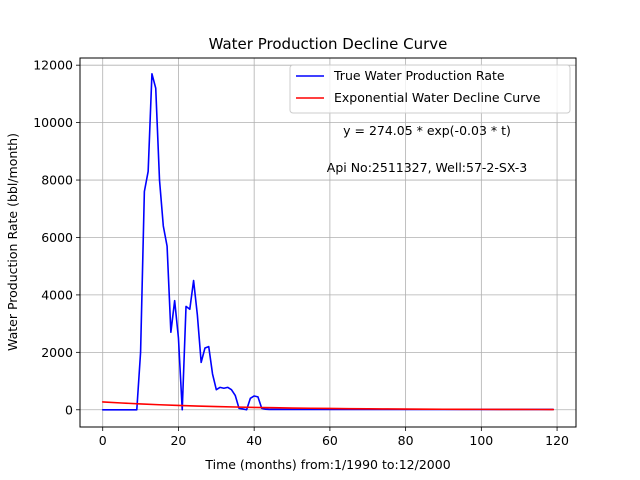 This screenshot has height=480, width=640. I want to click on x-tick-label: 100, so click(481, 440).